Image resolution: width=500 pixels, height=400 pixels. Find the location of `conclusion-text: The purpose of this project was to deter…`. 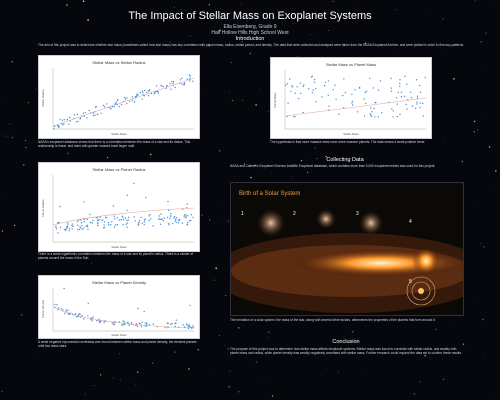

conclusion-text: The purpose of this project was to deter… is located at coordinates (346, 351).